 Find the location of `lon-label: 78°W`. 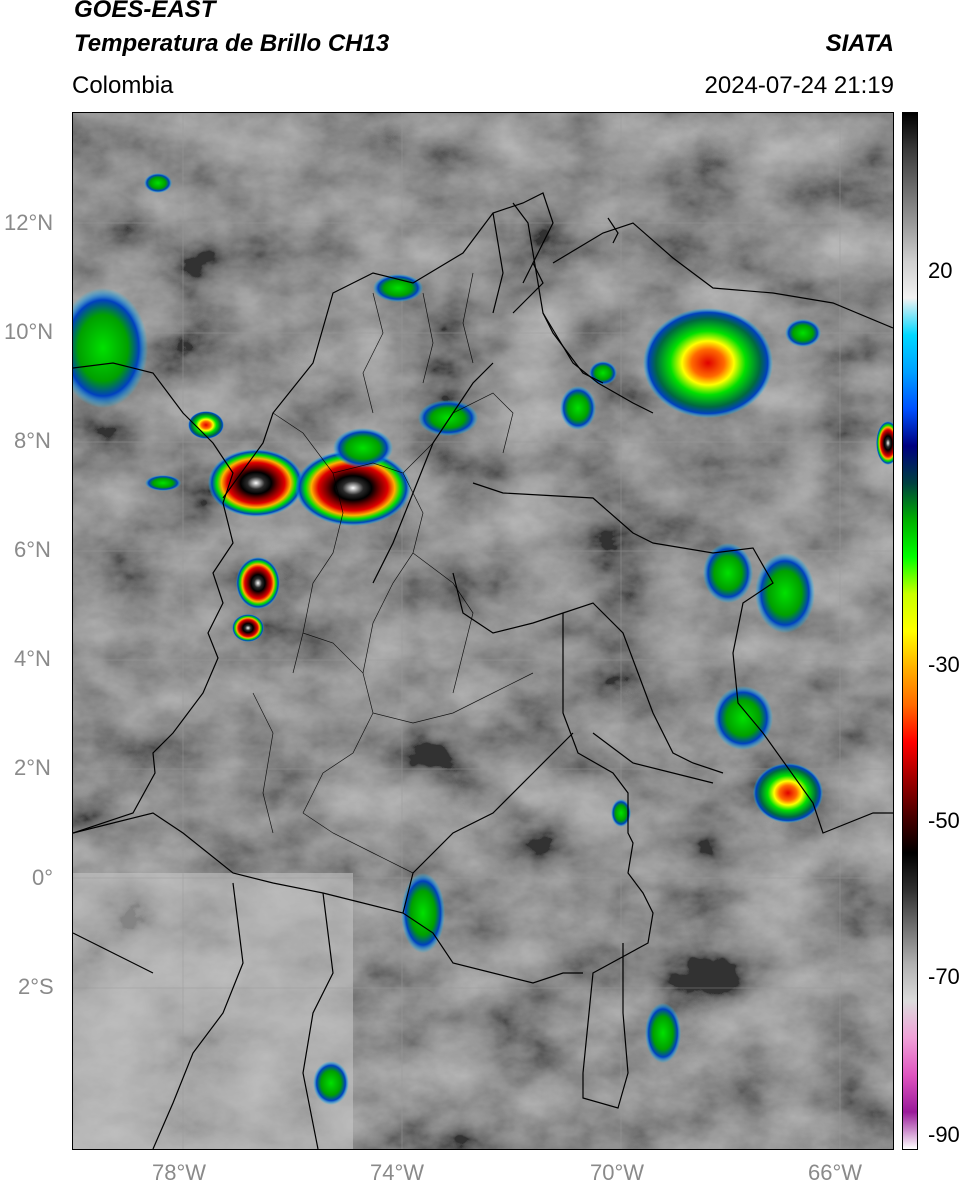

lon-label: 78°W is located at coordinates (179, 1172).